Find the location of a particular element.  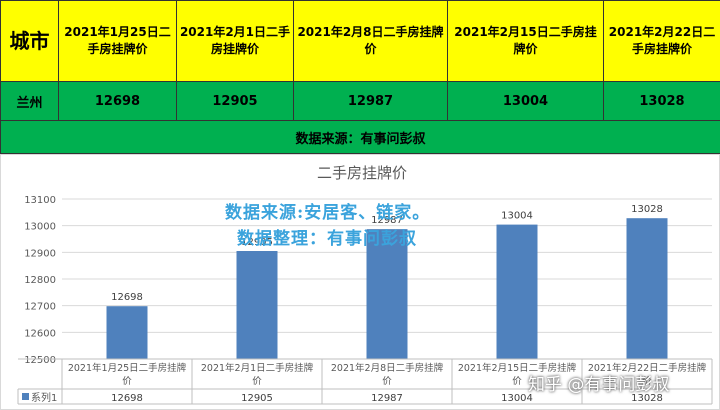

data-table-value: 12987 is located at coordinates (387, 398).